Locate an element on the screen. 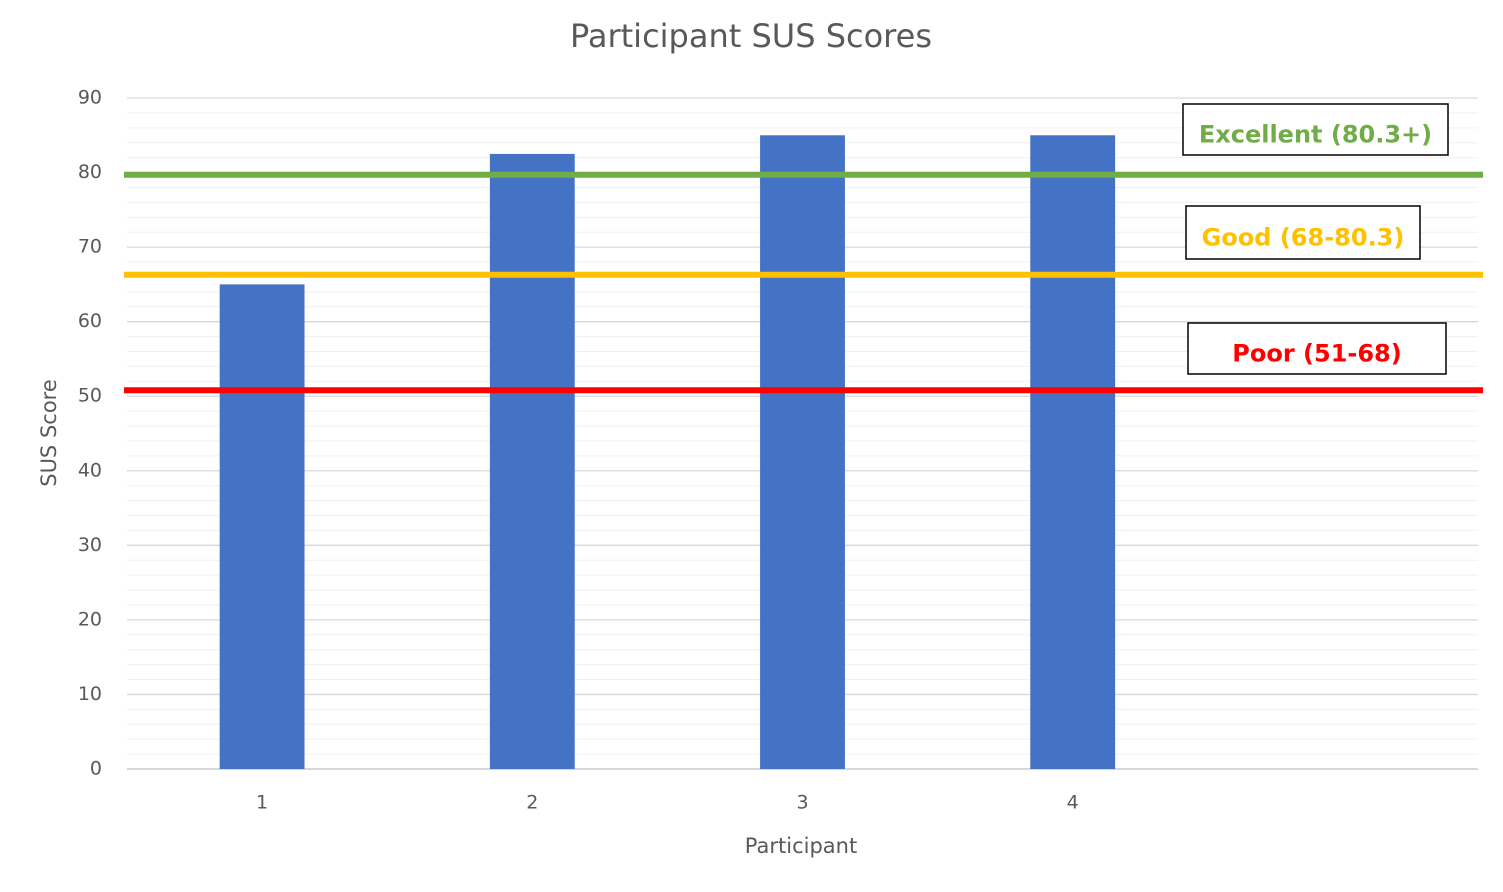 Image resolution: width=1503 pixels, height=892 pixels. chart-title: Participant SUS Scores is located at coordinates (751, 36).